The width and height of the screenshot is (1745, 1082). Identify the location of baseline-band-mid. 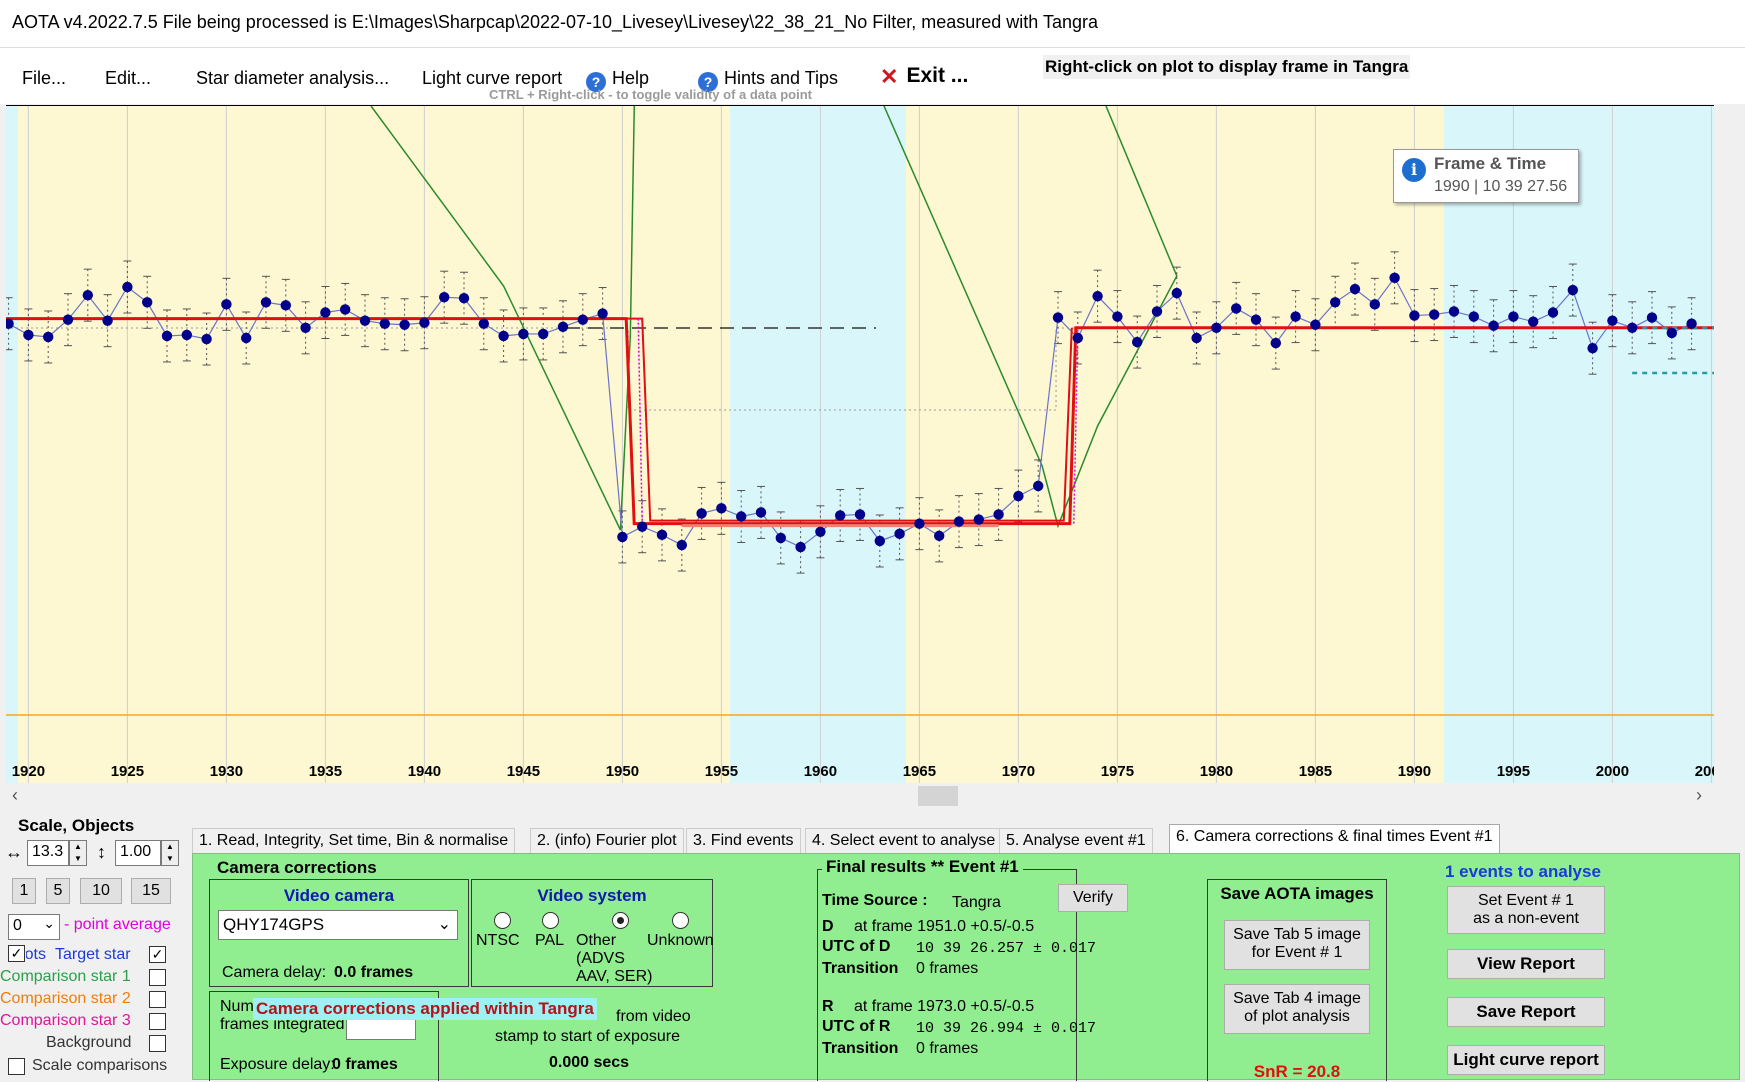
(818, 445).